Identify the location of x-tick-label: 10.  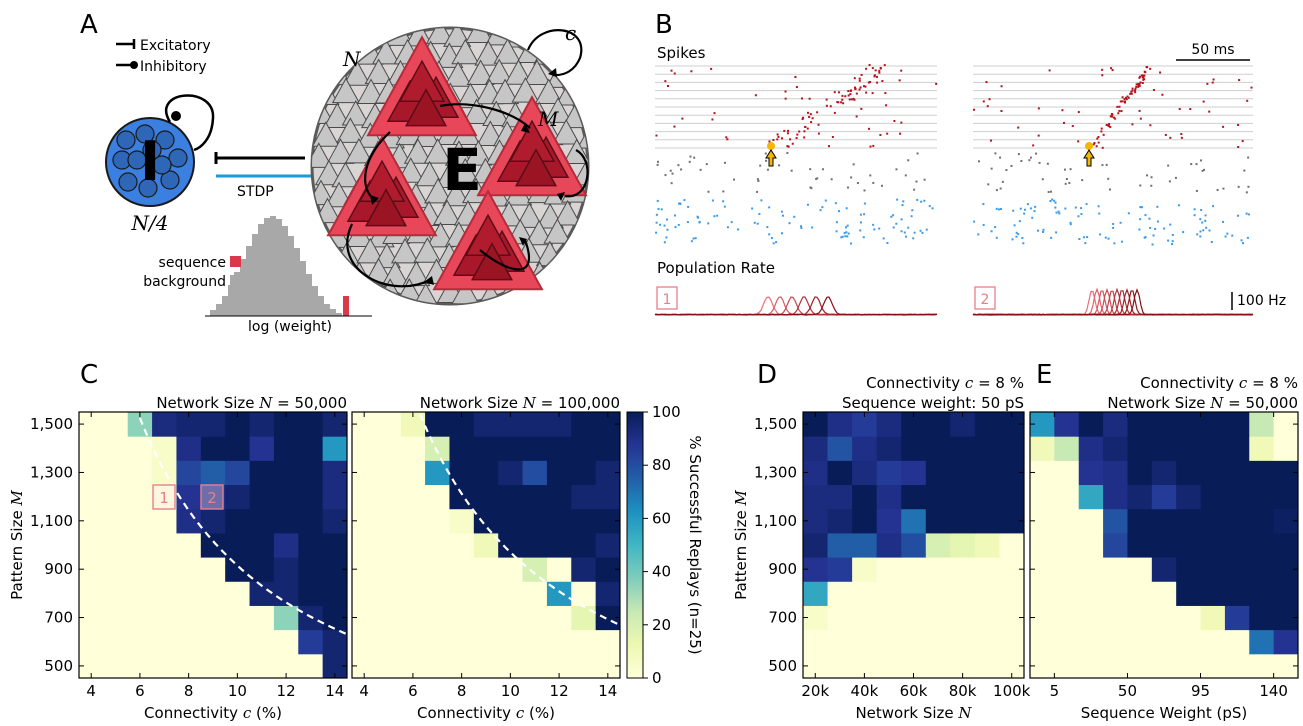
(510, 691).